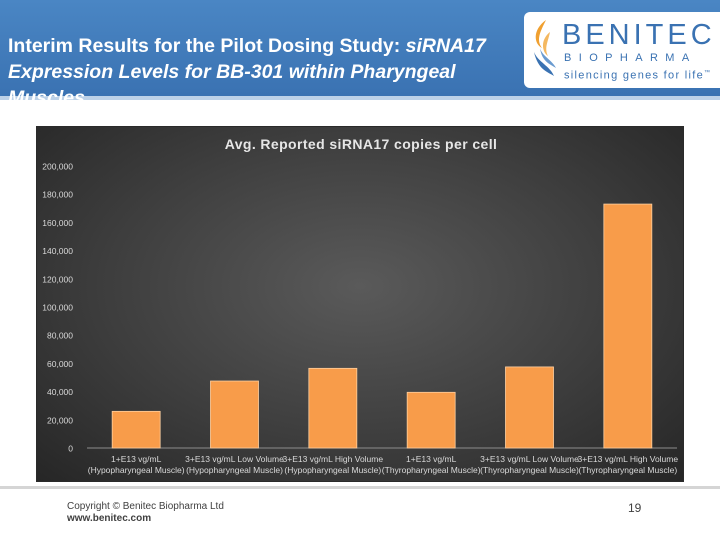  Describe the element at coordinates (57, 195) in the screenshot. I see `y-tick-label: 180,000` at that location.